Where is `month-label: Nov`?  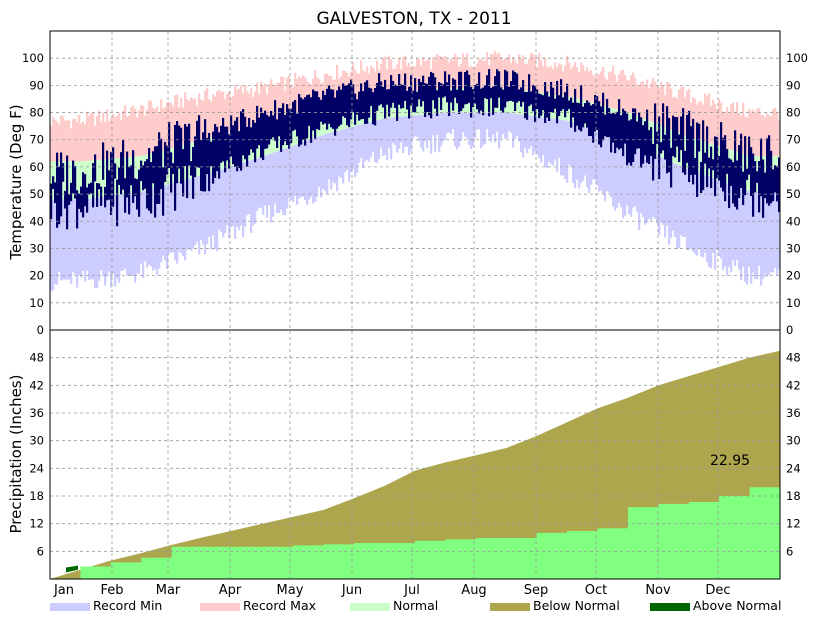 month-label: Nov is located at coordinates (658, 590).